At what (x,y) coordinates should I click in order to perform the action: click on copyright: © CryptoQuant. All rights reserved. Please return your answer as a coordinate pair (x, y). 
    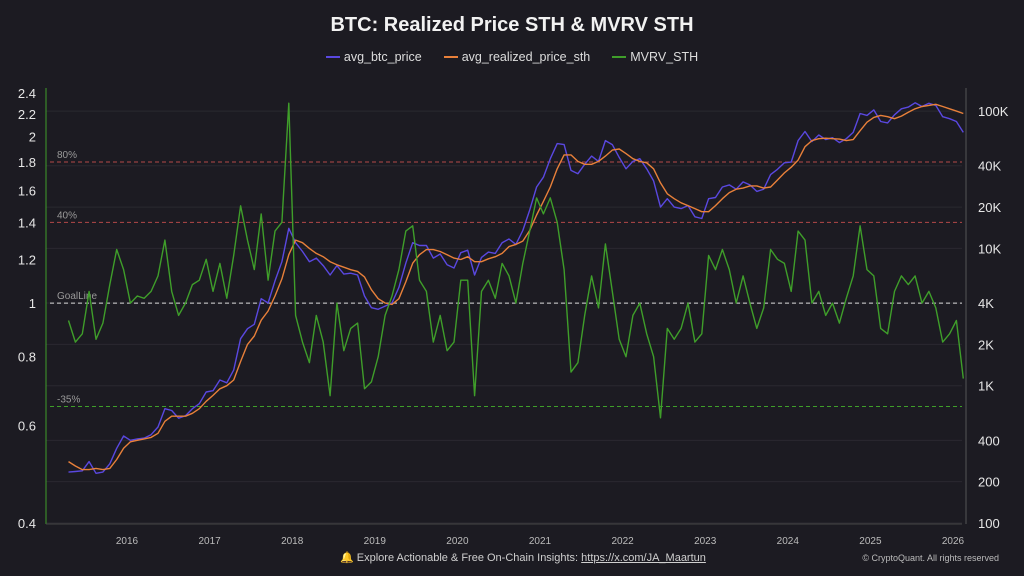
    Looking at the image, I should click on (930, 558).